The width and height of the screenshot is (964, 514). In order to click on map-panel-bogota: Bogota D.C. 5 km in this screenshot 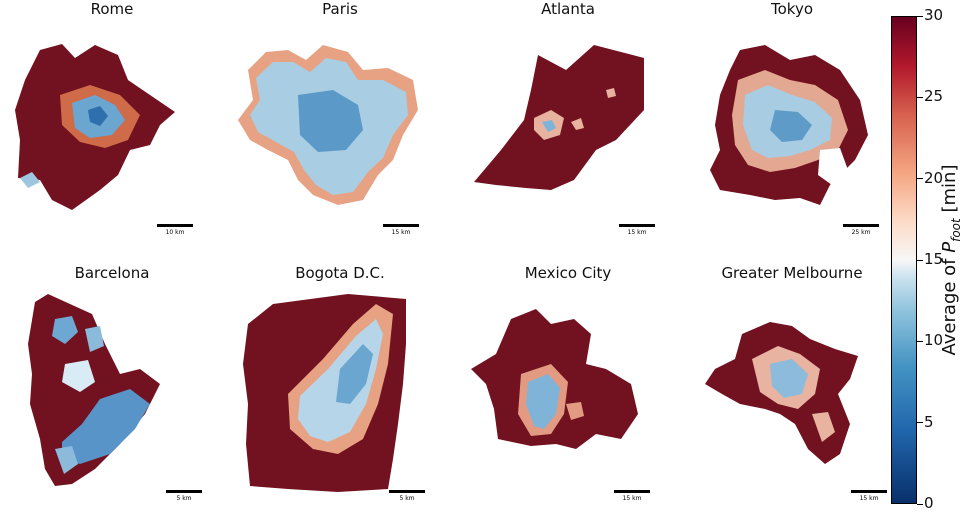, I will do `click(340, 389)`.